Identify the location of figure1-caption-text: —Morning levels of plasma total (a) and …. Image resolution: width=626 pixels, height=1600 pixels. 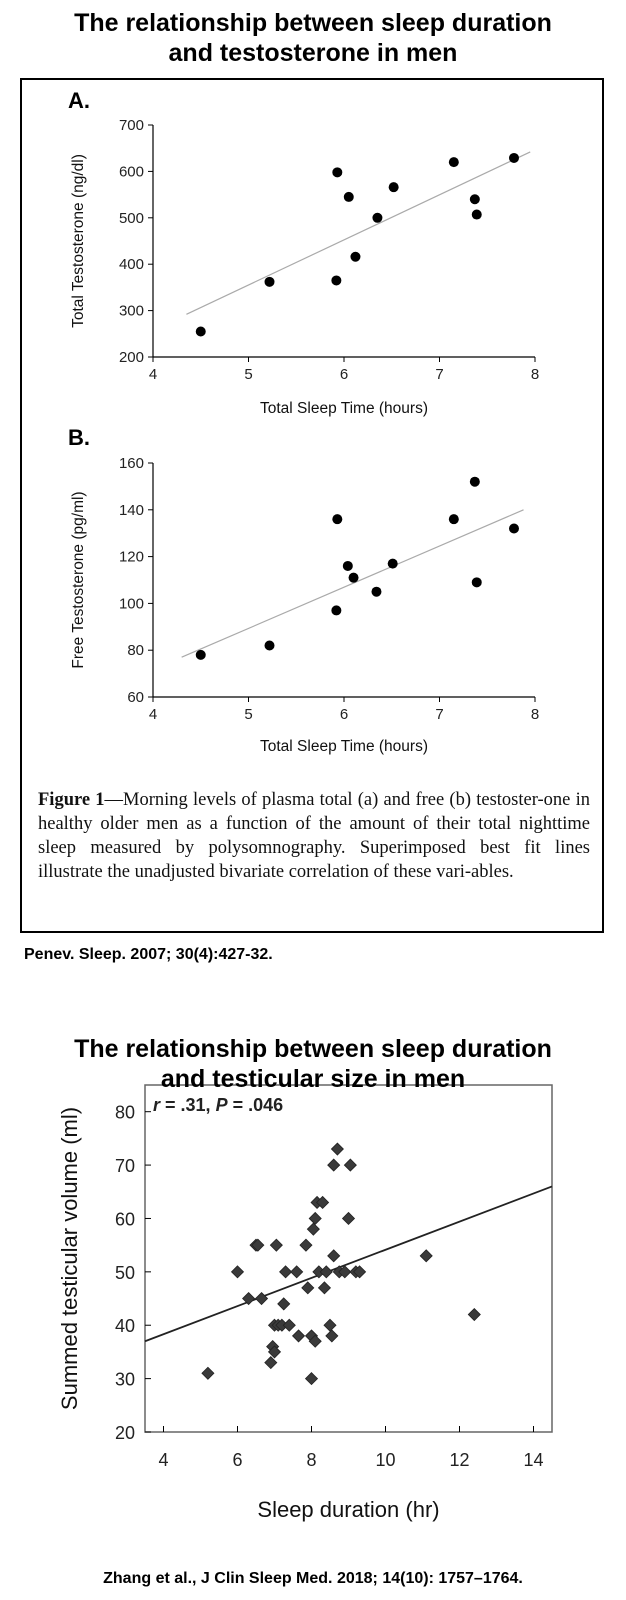
(314, 836).